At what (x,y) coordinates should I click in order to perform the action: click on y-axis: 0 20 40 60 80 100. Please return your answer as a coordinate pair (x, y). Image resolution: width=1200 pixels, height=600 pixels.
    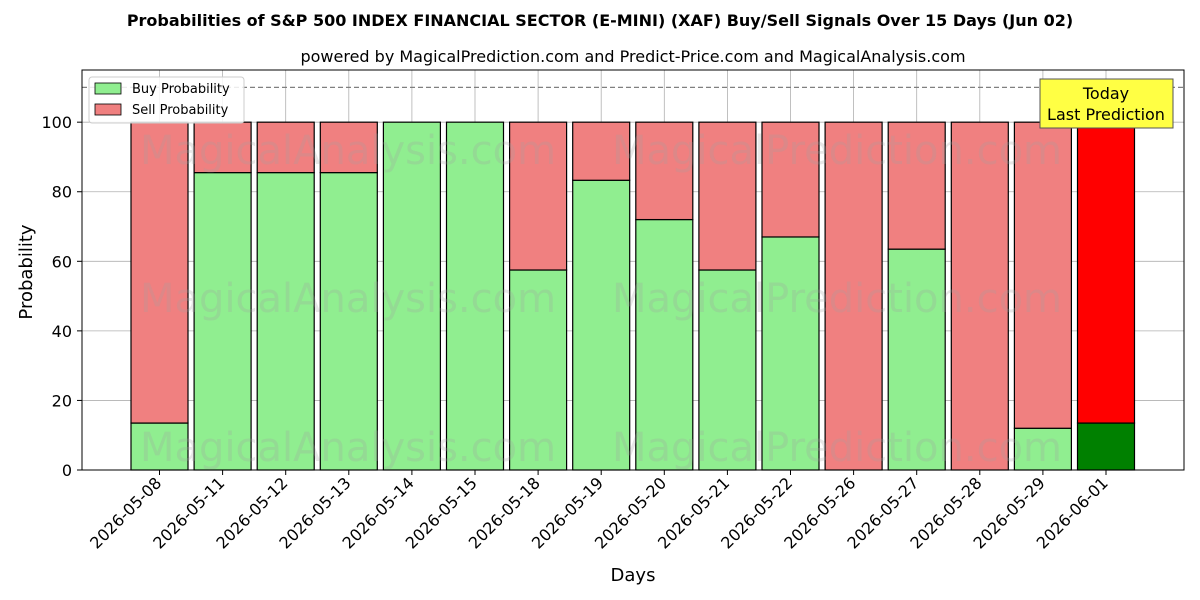
    Looking at the image, I should click on (61, 296).